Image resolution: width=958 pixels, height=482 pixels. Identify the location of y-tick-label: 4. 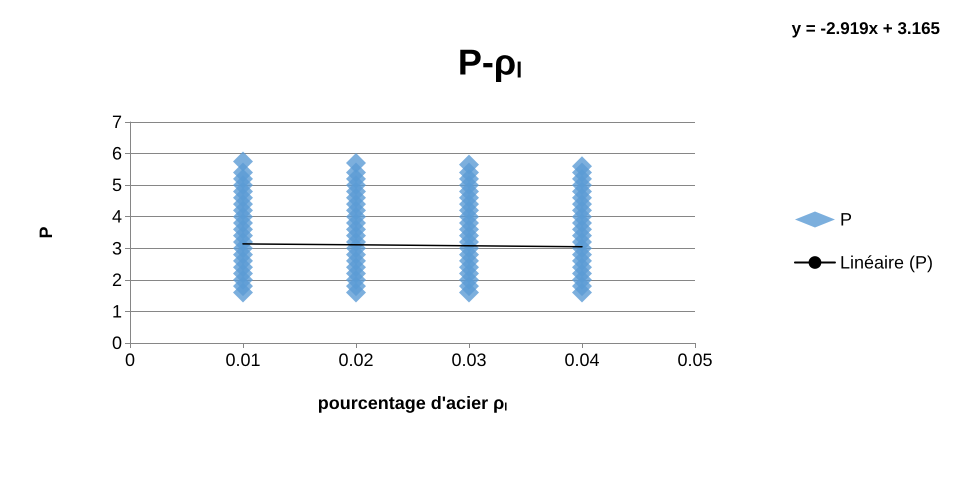
(117, 216).